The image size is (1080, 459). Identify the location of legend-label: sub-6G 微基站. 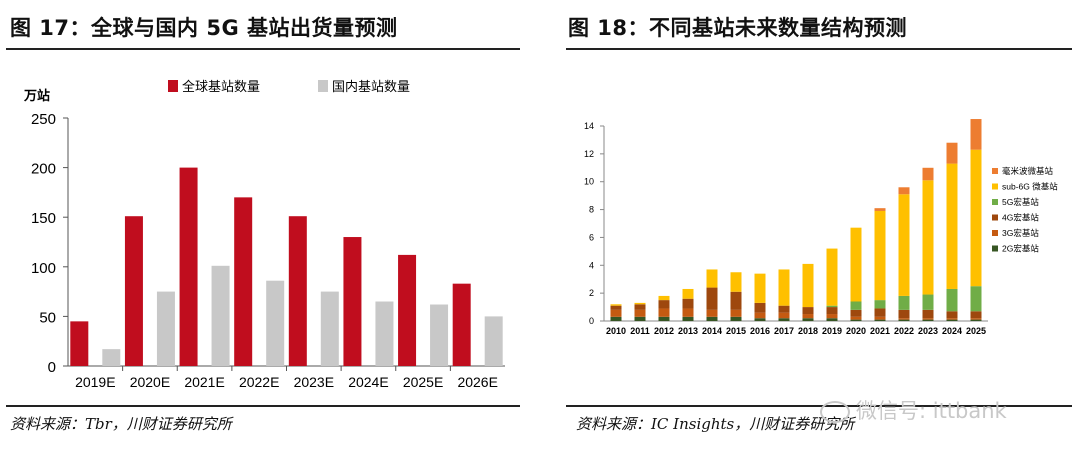
(1030, 187).